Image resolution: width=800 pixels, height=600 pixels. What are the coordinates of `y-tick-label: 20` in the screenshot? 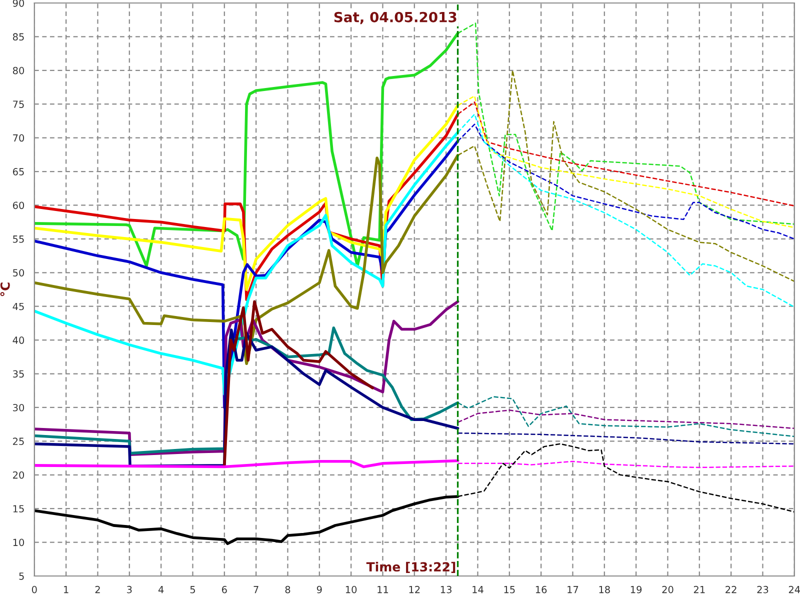 It's located at (18, 475).